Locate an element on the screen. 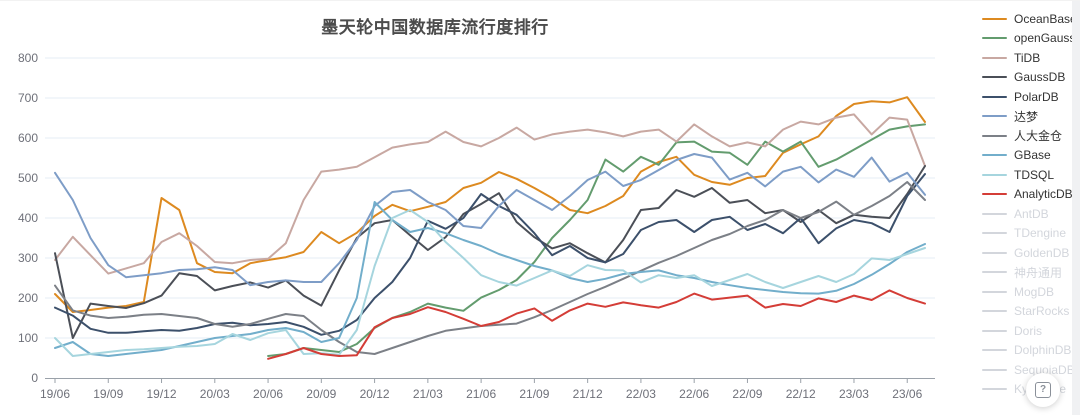  help-button: ? is located at coordinates (1043, 390).